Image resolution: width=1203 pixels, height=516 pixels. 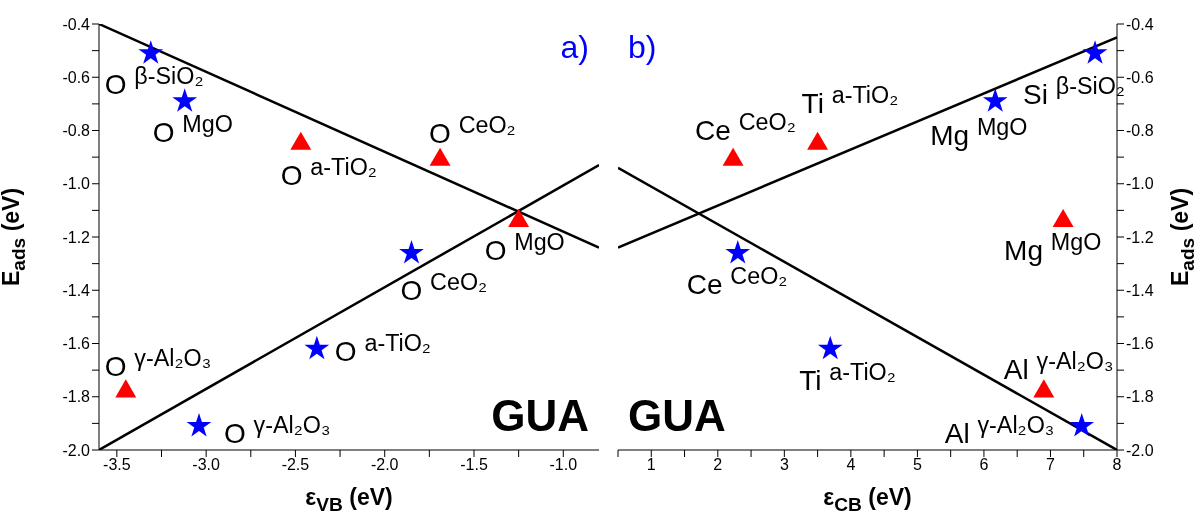 What do you see at coordinates (718, 465) in the screenshot?
I see `x-tick-label: 2` at bounding box center [718, 465].